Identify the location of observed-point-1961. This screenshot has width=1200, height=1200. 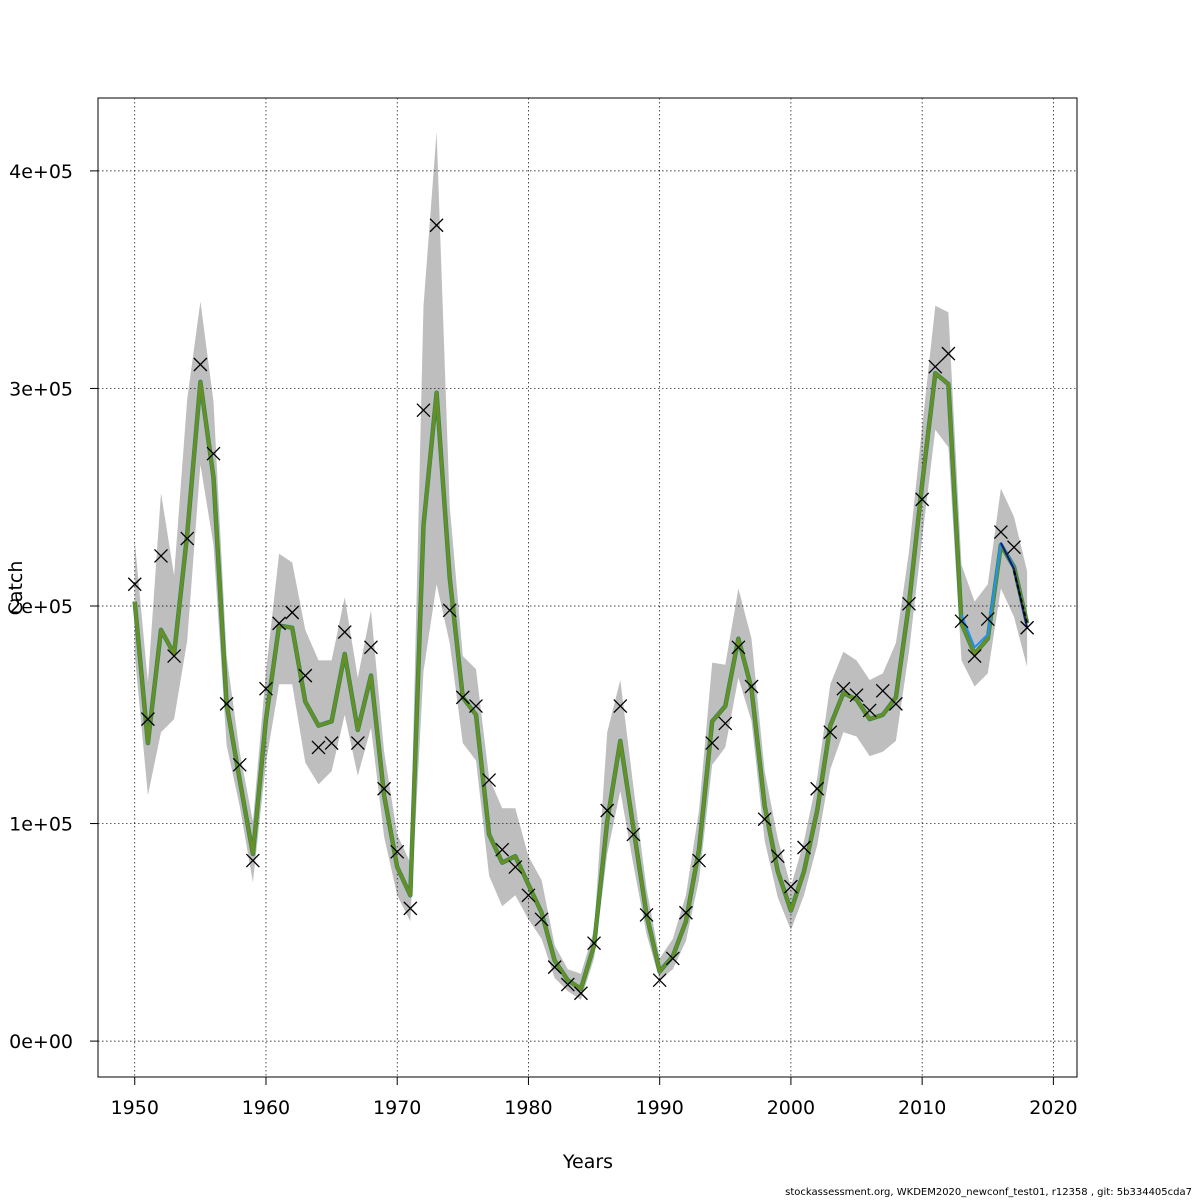
(279, 623).